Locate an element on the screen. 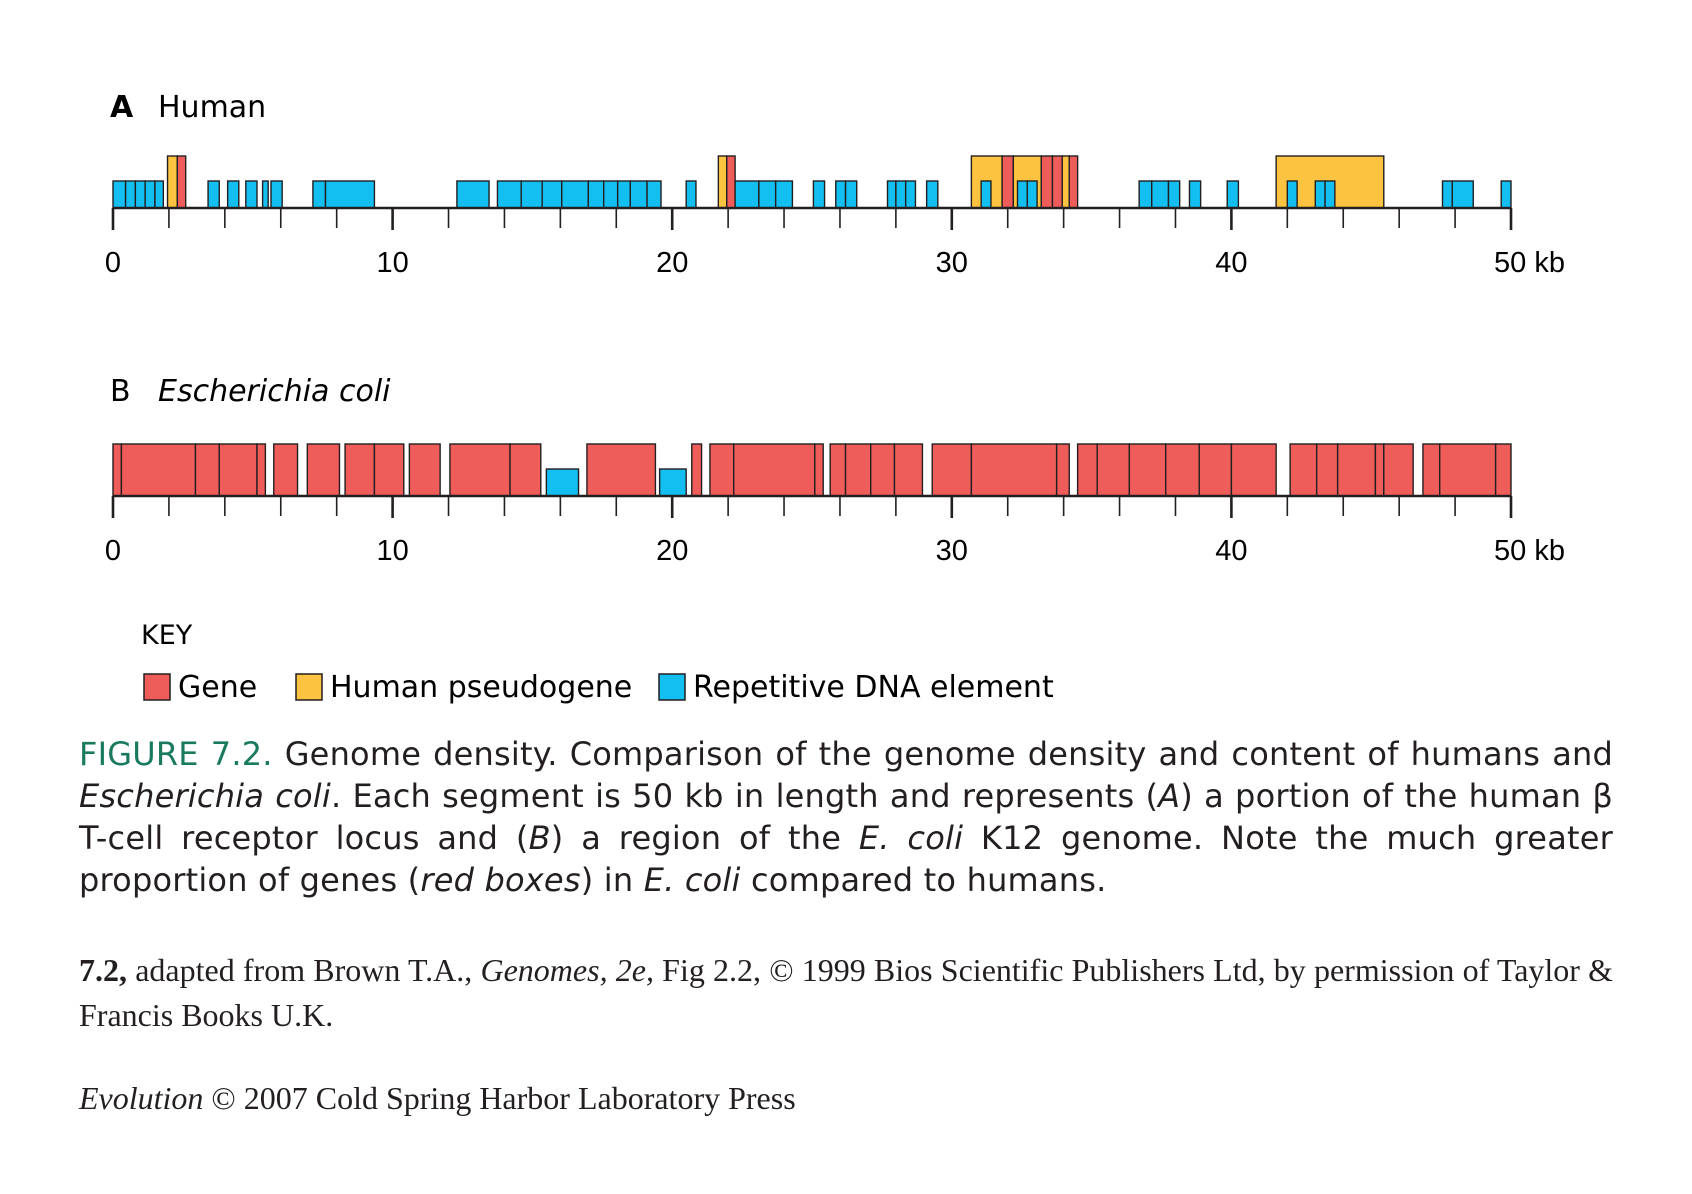 The width and height of the screenshot is (1692, 1194). caption-ref-a: A is located at coordinates (1169, 796).